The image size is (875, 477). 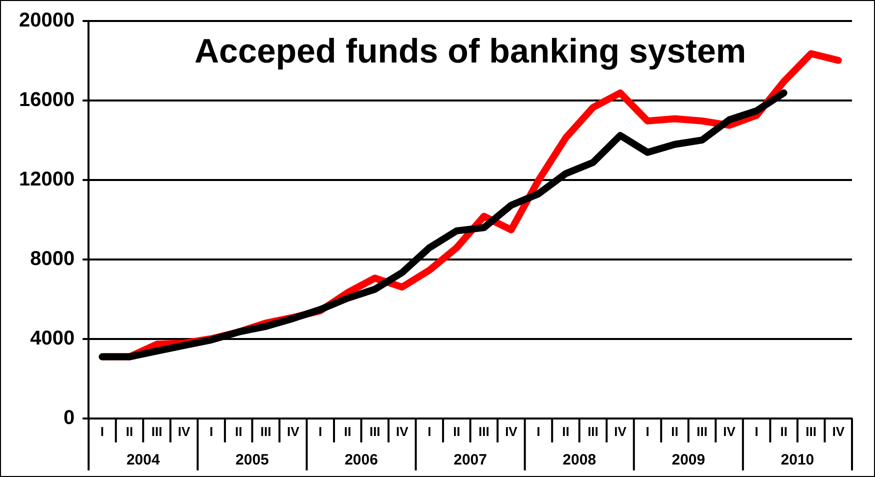 I want to click on text: 2010, so click(x=797, y=460).